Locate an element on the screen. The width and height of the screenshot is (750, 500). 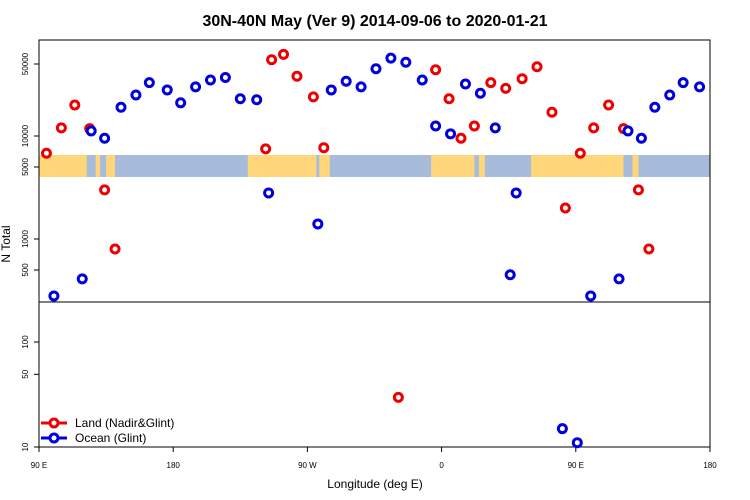
x-tick-label: 0 is located at coordinates (441, 465).